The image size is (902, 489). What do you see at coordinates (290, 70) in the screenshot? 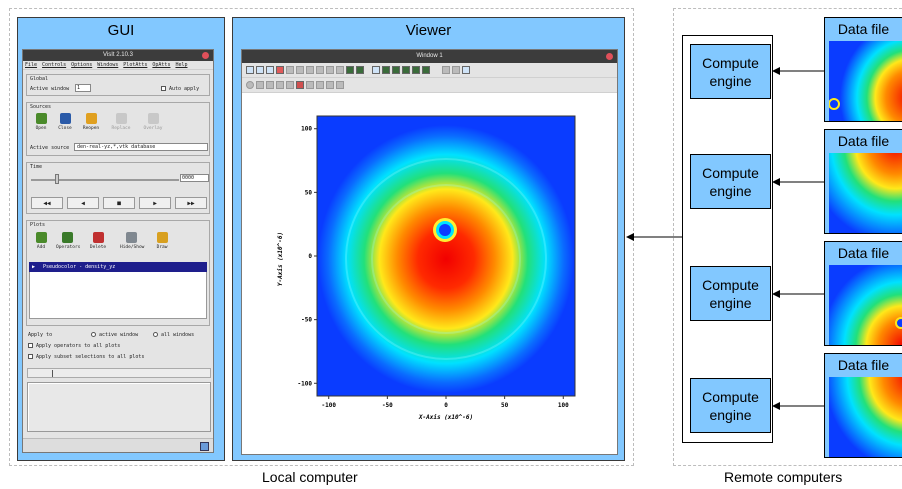
I see `layout-1-icon` at bounding box center [290, 70].